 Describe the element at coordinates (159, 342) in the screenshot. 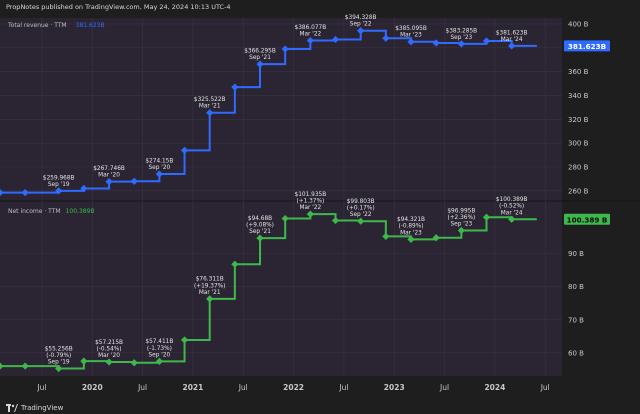

I see `data-label: $57.411B` at that location.